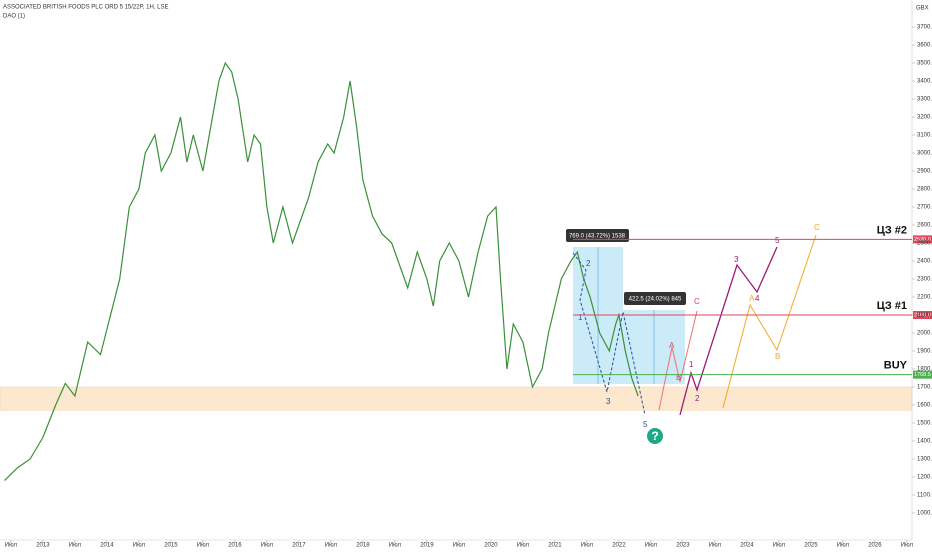  Describe the element at coordinates (924, 280) in the screenshot. I see `y-tick-label: 2300.0` at that location.